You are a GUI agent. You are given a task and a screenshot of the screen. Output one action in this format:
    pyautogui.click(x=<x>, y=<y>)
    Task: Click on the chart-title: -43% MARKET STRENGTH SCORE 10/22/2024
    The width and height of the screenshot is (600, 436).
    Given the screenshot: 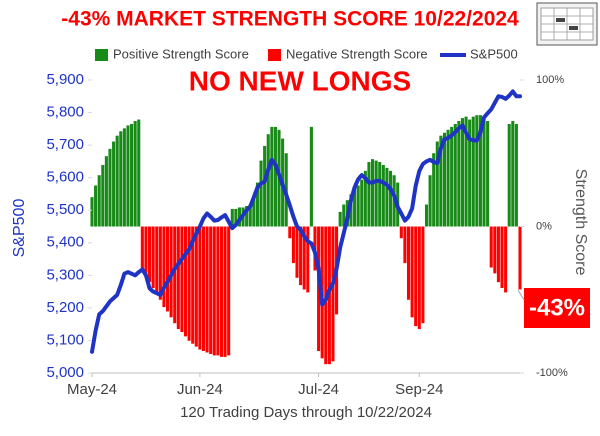 What is the action you would take?
    pyautogui.click(x=290, y=19)
    